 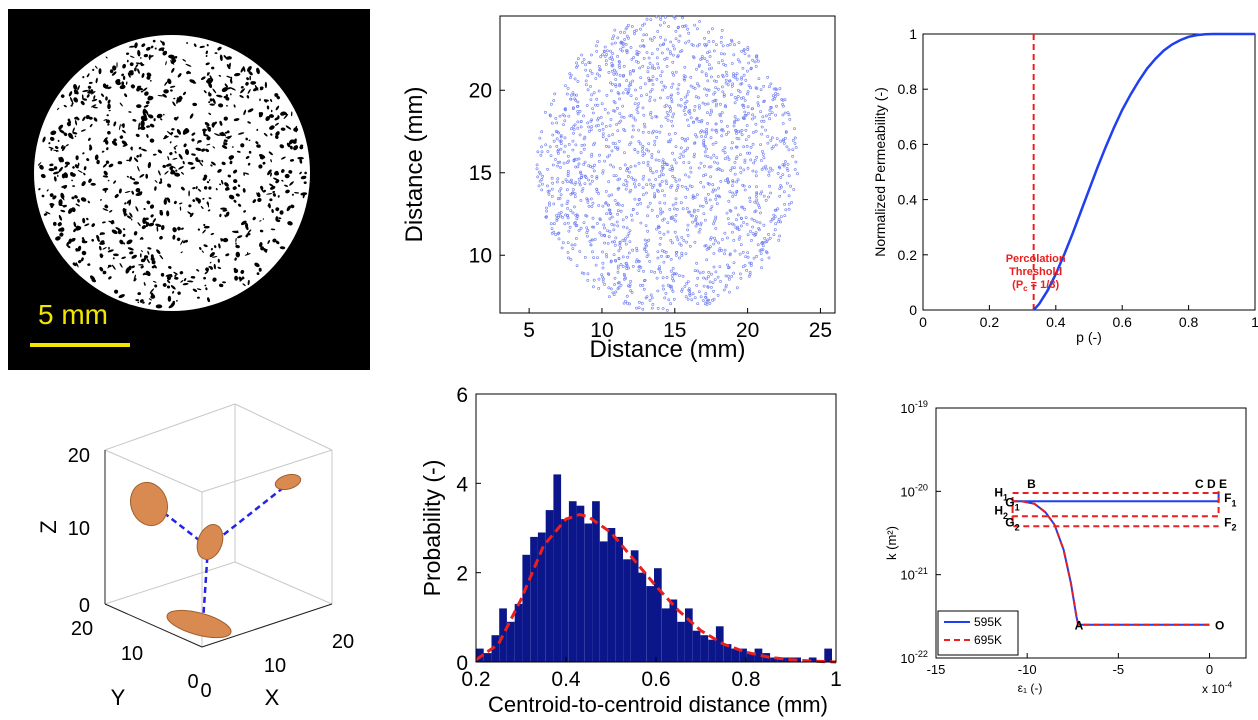 What do you see at coordinates (747, 330) in the screenshot?
I see `x-tick-label: 20` at bounding box center [747, 330].